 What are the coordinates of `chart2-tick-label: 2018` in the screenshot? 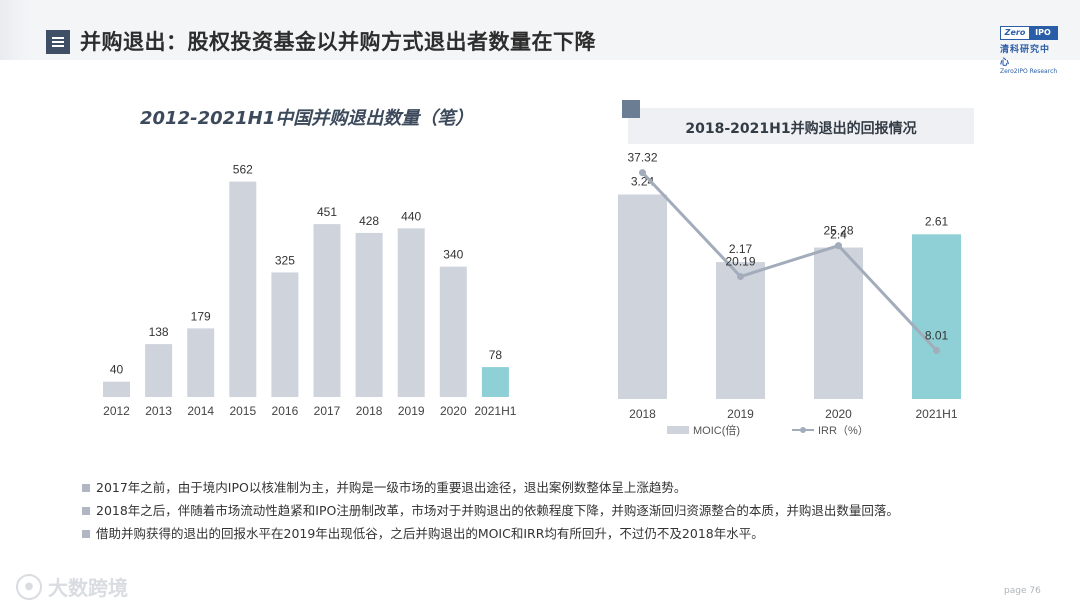 It's located at (642, 414).